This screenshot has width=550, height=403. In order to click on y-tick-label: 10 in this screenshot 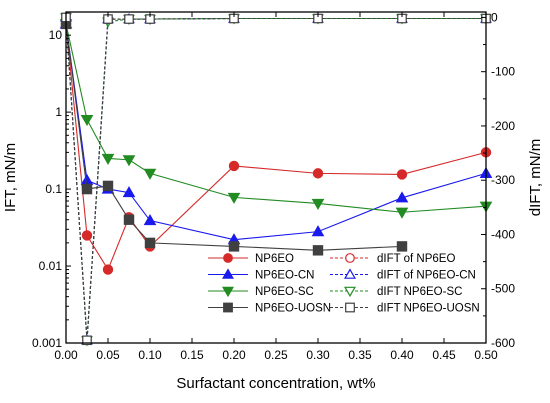, I will do `click(56, 35)`.